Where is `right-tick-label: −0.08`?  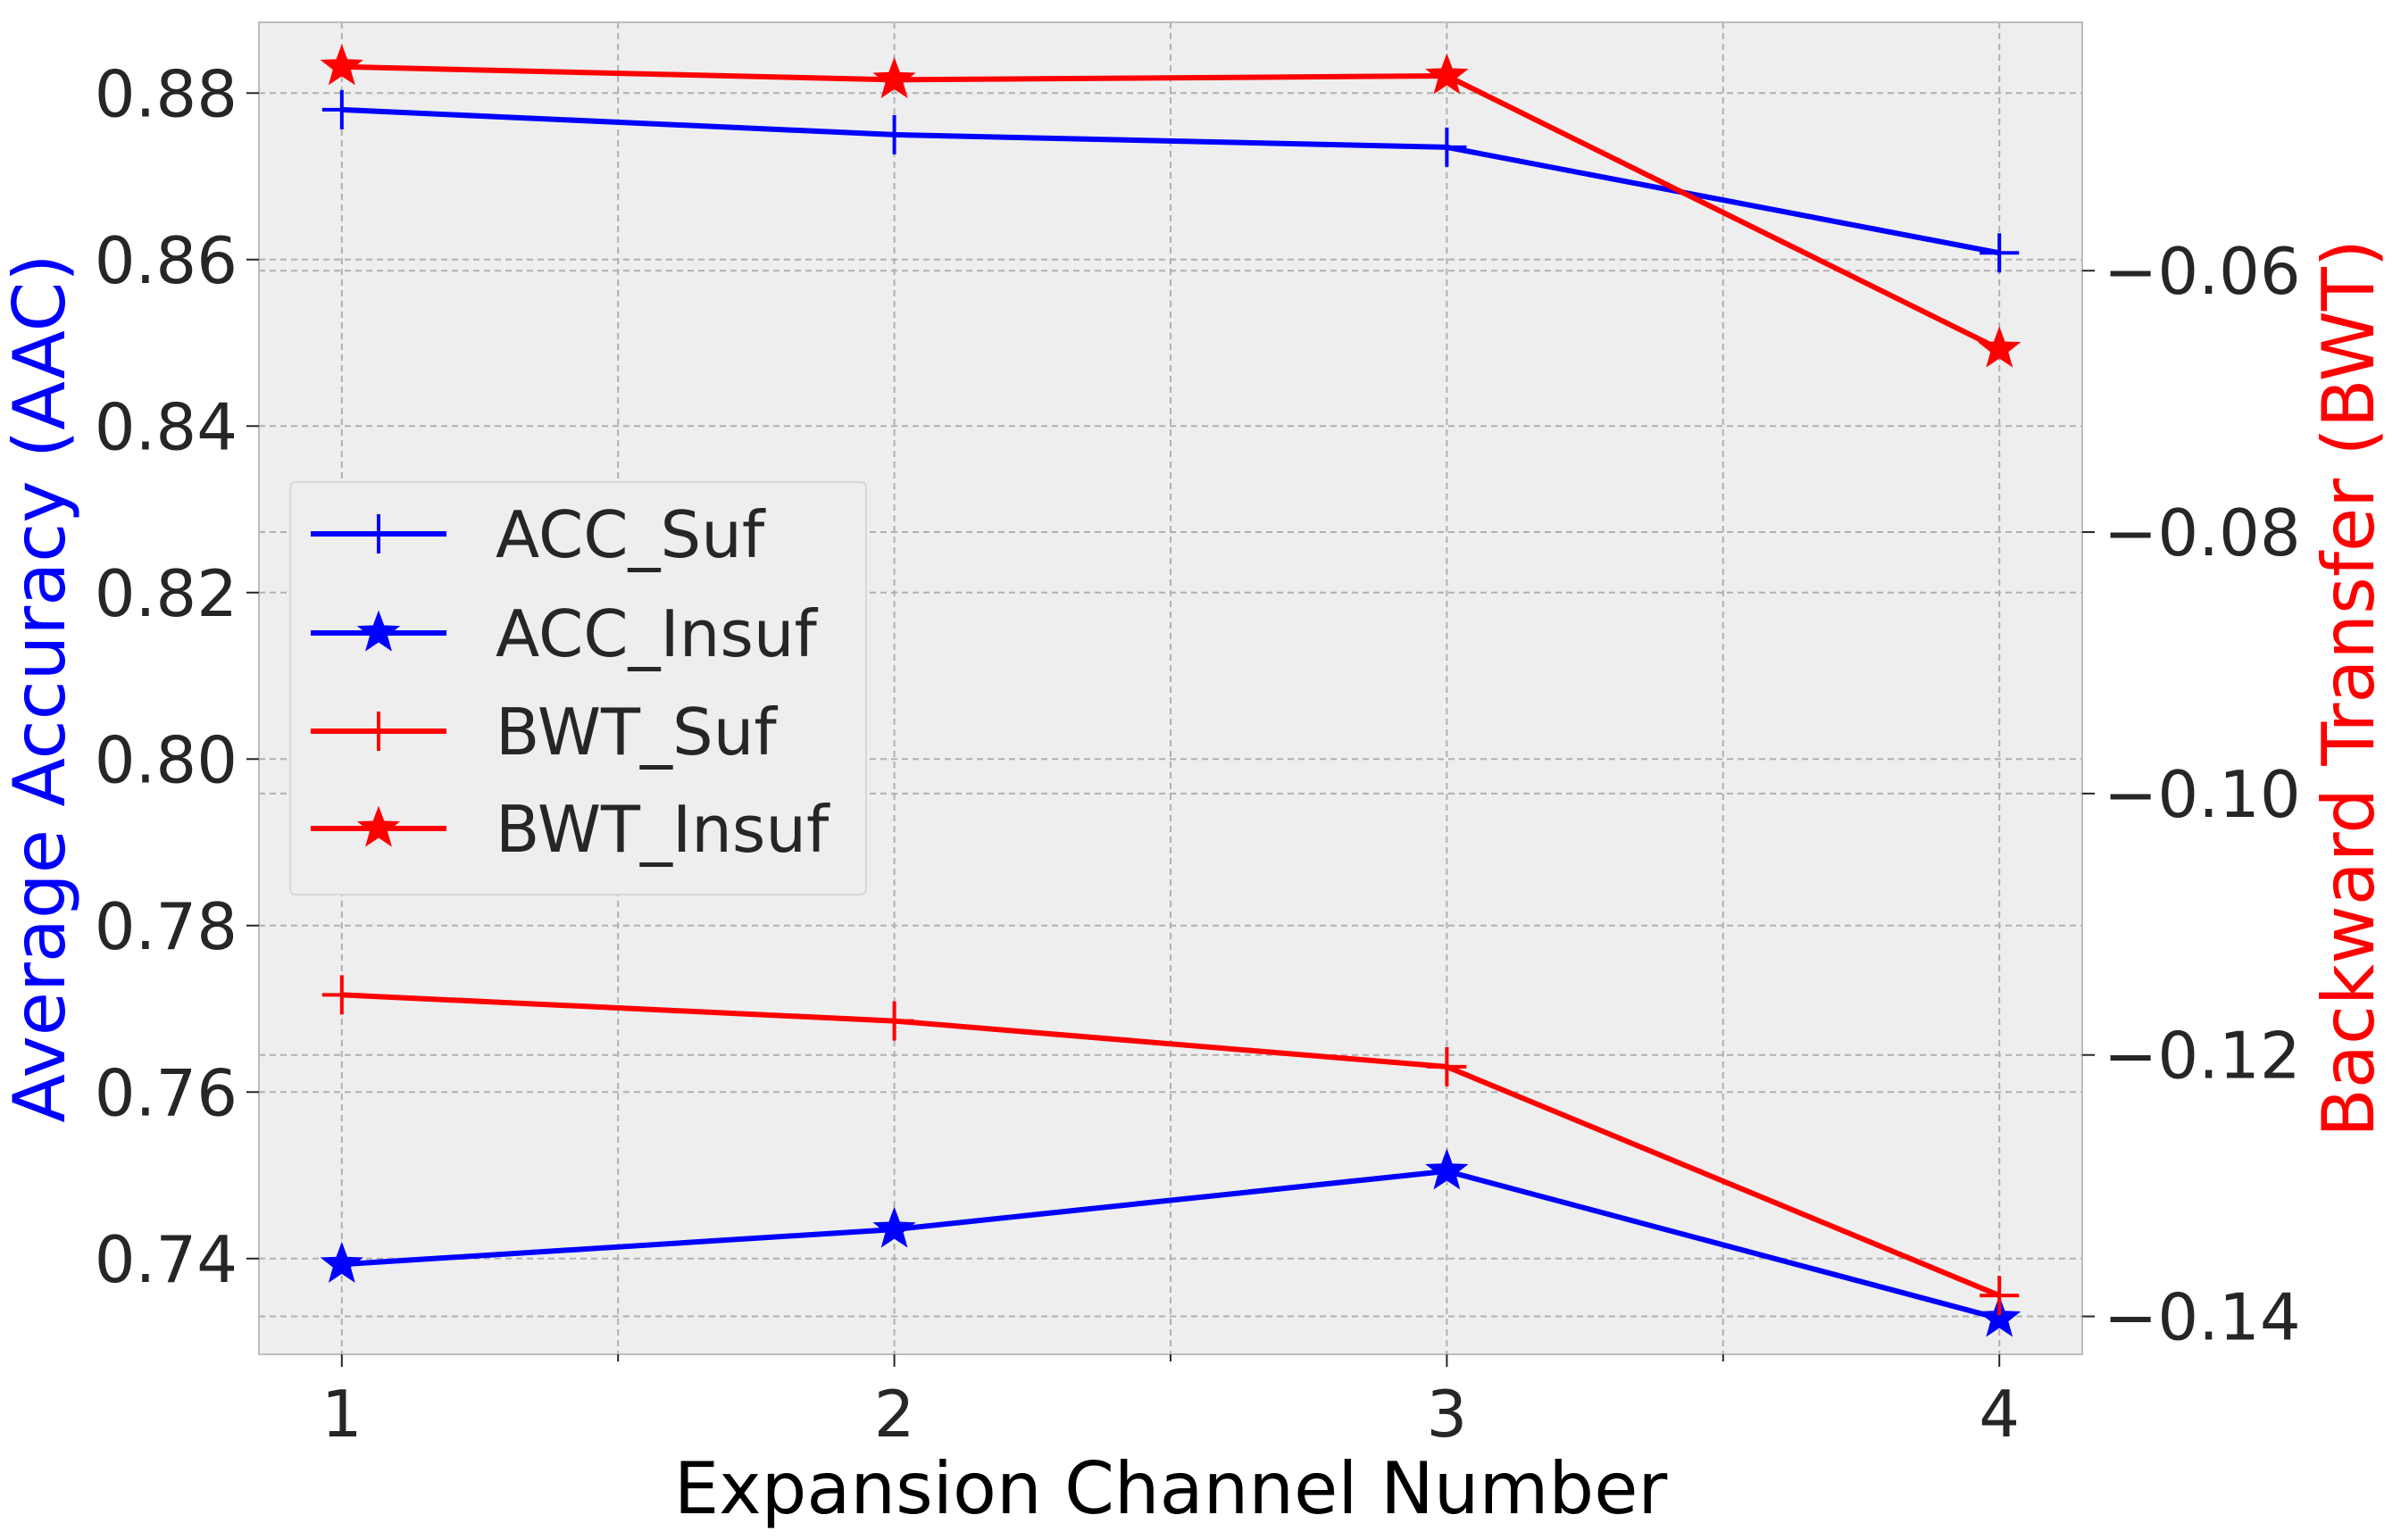
right-tick-label: −0.08 is located at coordinates (2202, 532).